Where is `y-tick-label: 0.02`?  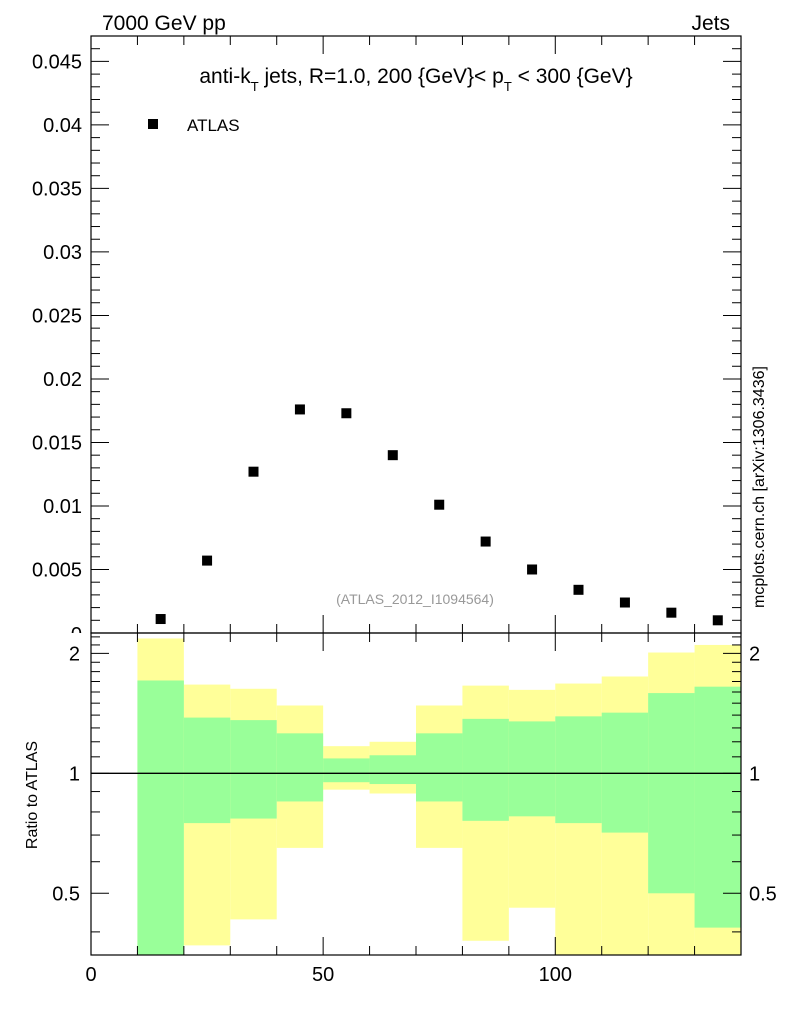 y-tick-label: 0.02 is located at coordinates (62, 380).